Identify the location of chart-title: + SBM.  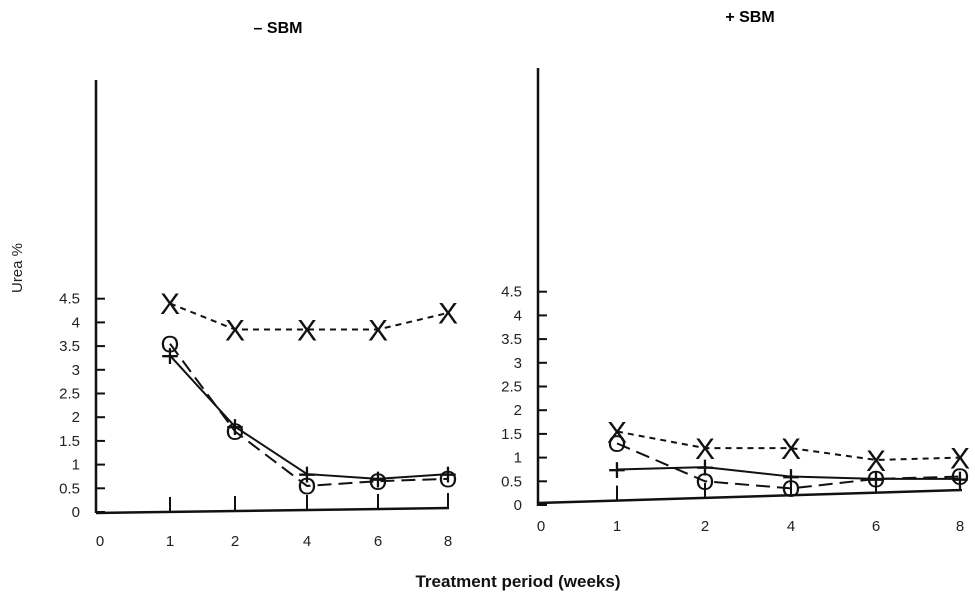
(749, 17).